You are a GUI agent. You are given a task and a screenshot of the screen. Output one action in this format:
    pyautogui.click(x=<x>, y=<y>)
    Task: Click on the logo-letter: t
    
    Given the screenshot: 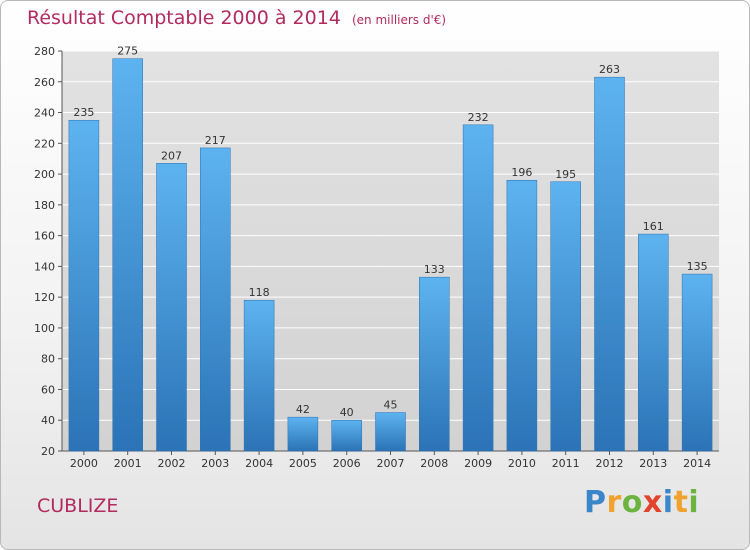 What is the action you would take?
    pyautogui.click(x=681, y=502)
    